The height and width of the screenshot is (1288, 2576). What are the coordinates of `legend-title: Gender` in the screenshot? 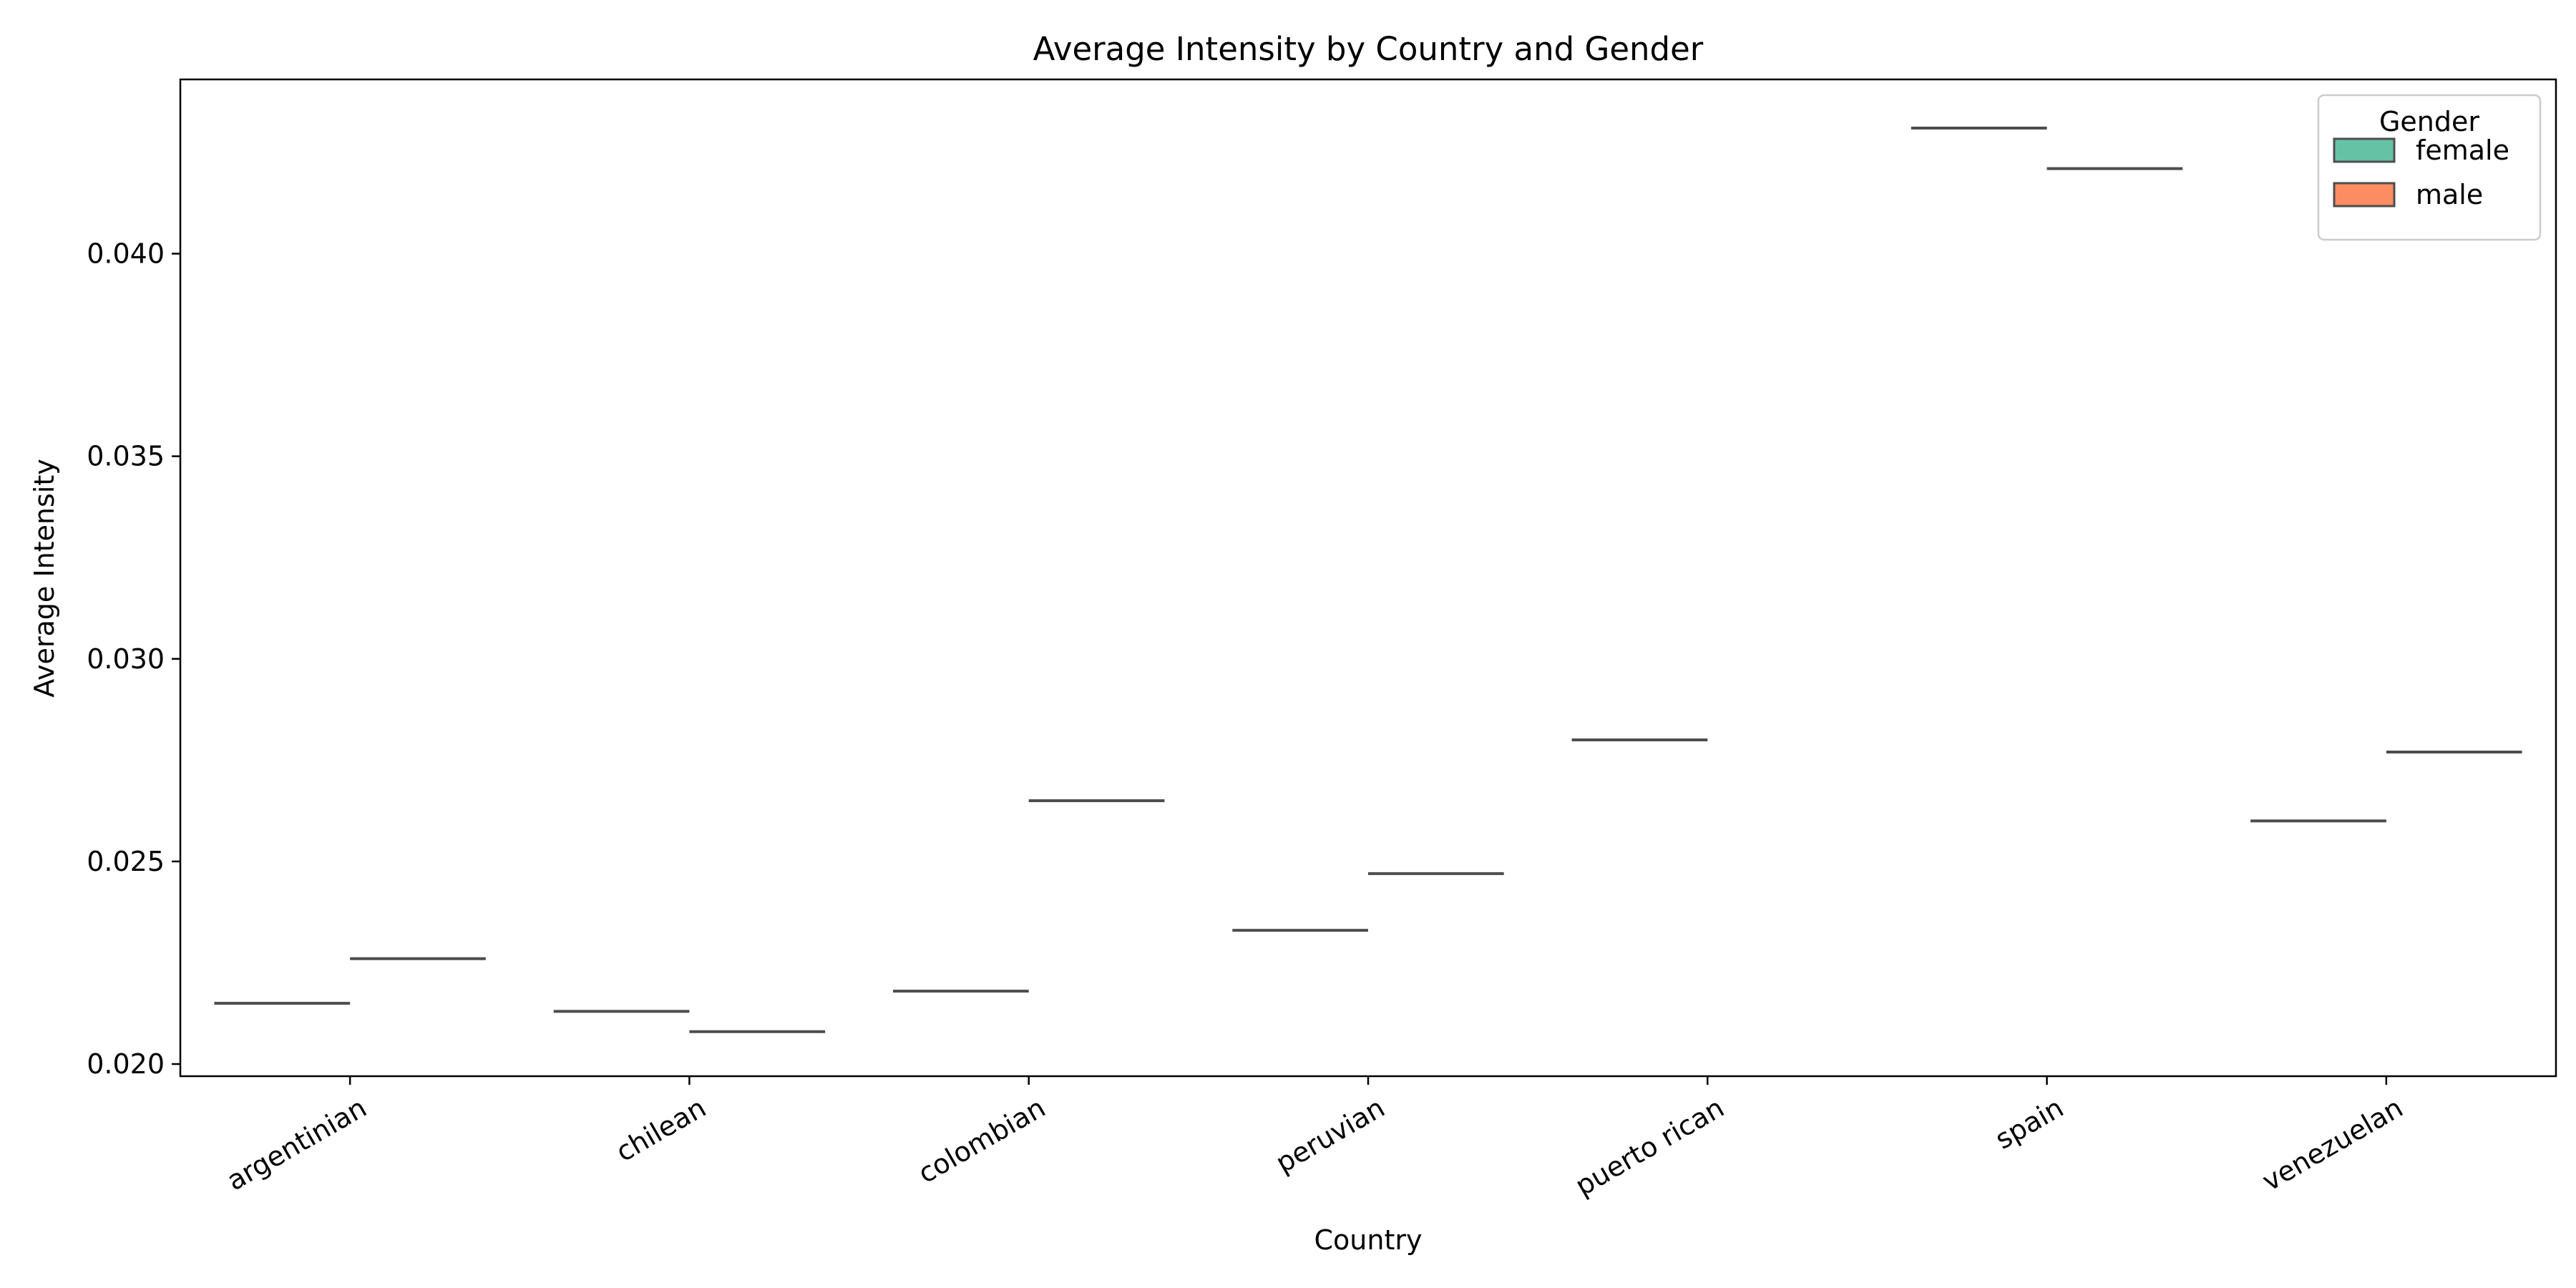 It's located at (2429, 122).